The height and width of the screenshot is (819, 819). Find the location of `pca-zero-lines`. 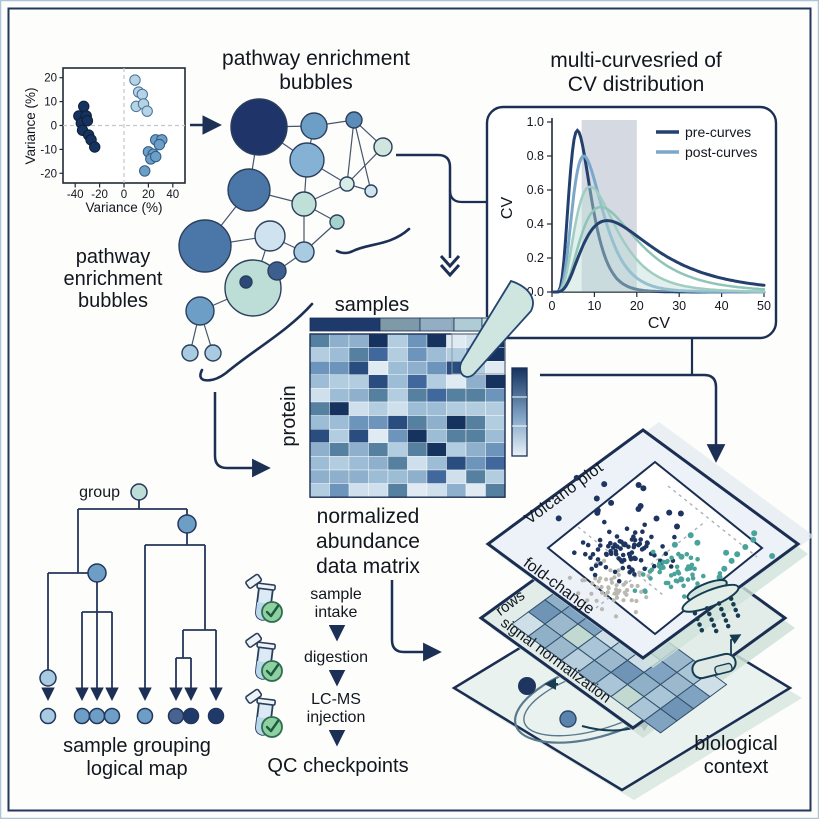

pca-zero-lines is located at coordinates (124, 125).